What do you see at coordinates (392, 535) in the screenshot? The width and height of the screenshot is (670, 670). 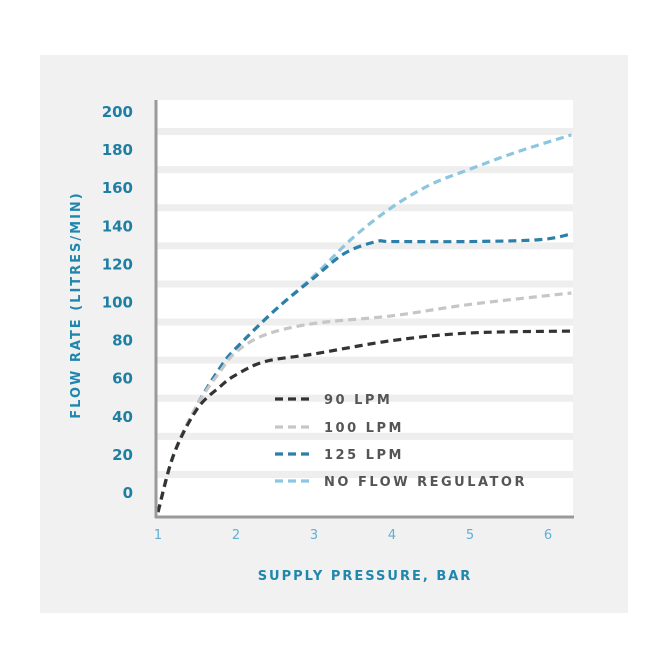 I see `x-tick-label: 4` at bounding box center [392, 535].